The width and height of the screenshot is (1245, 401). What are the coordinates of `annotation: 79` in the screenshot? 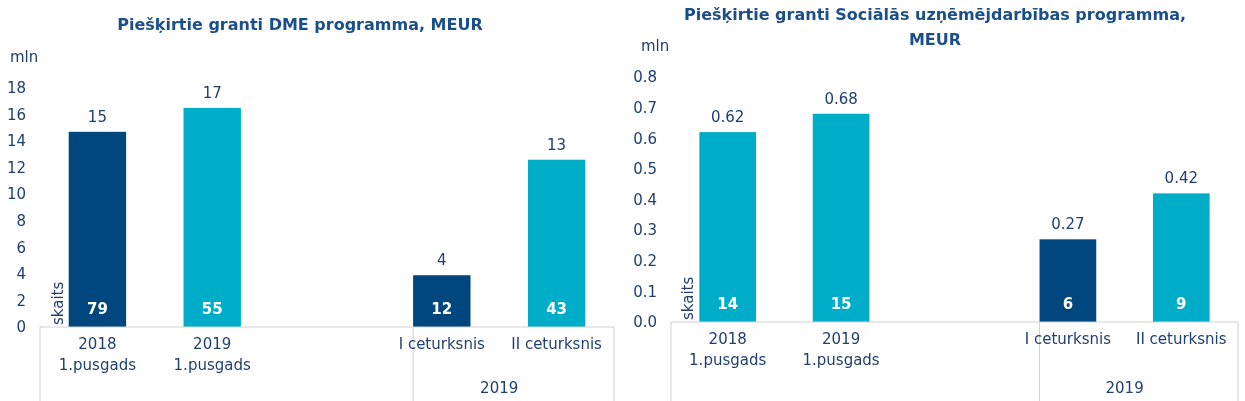 It's located at (97, 309).